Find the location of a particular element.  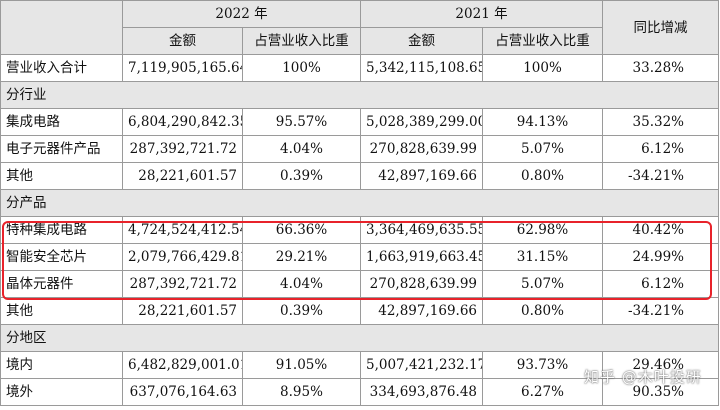

yoy-change: 35.32% is located at coordinates (660, 122).